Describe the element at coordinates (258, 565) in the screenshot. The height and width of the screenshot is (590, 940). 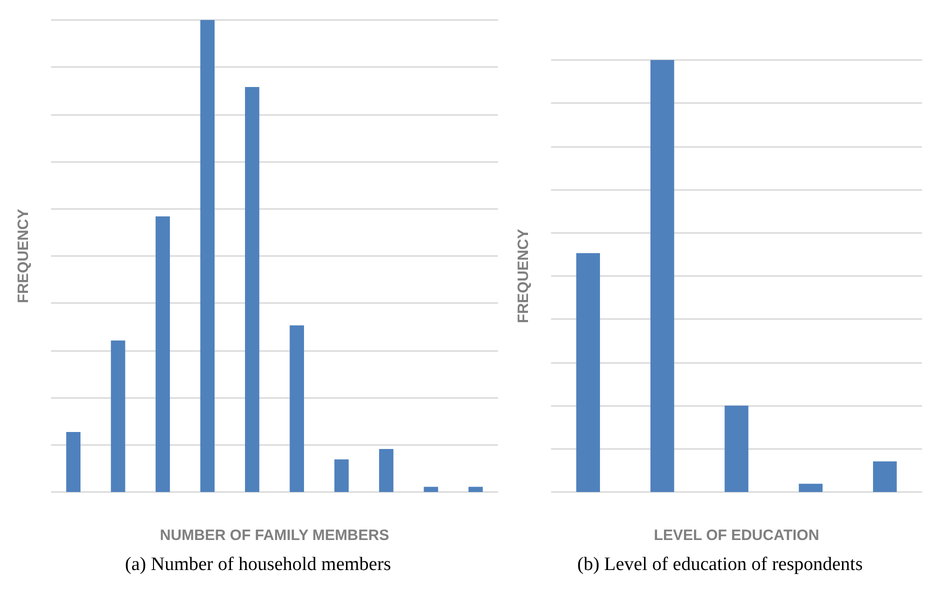
I see `text: (a) Number of household members` at that location.